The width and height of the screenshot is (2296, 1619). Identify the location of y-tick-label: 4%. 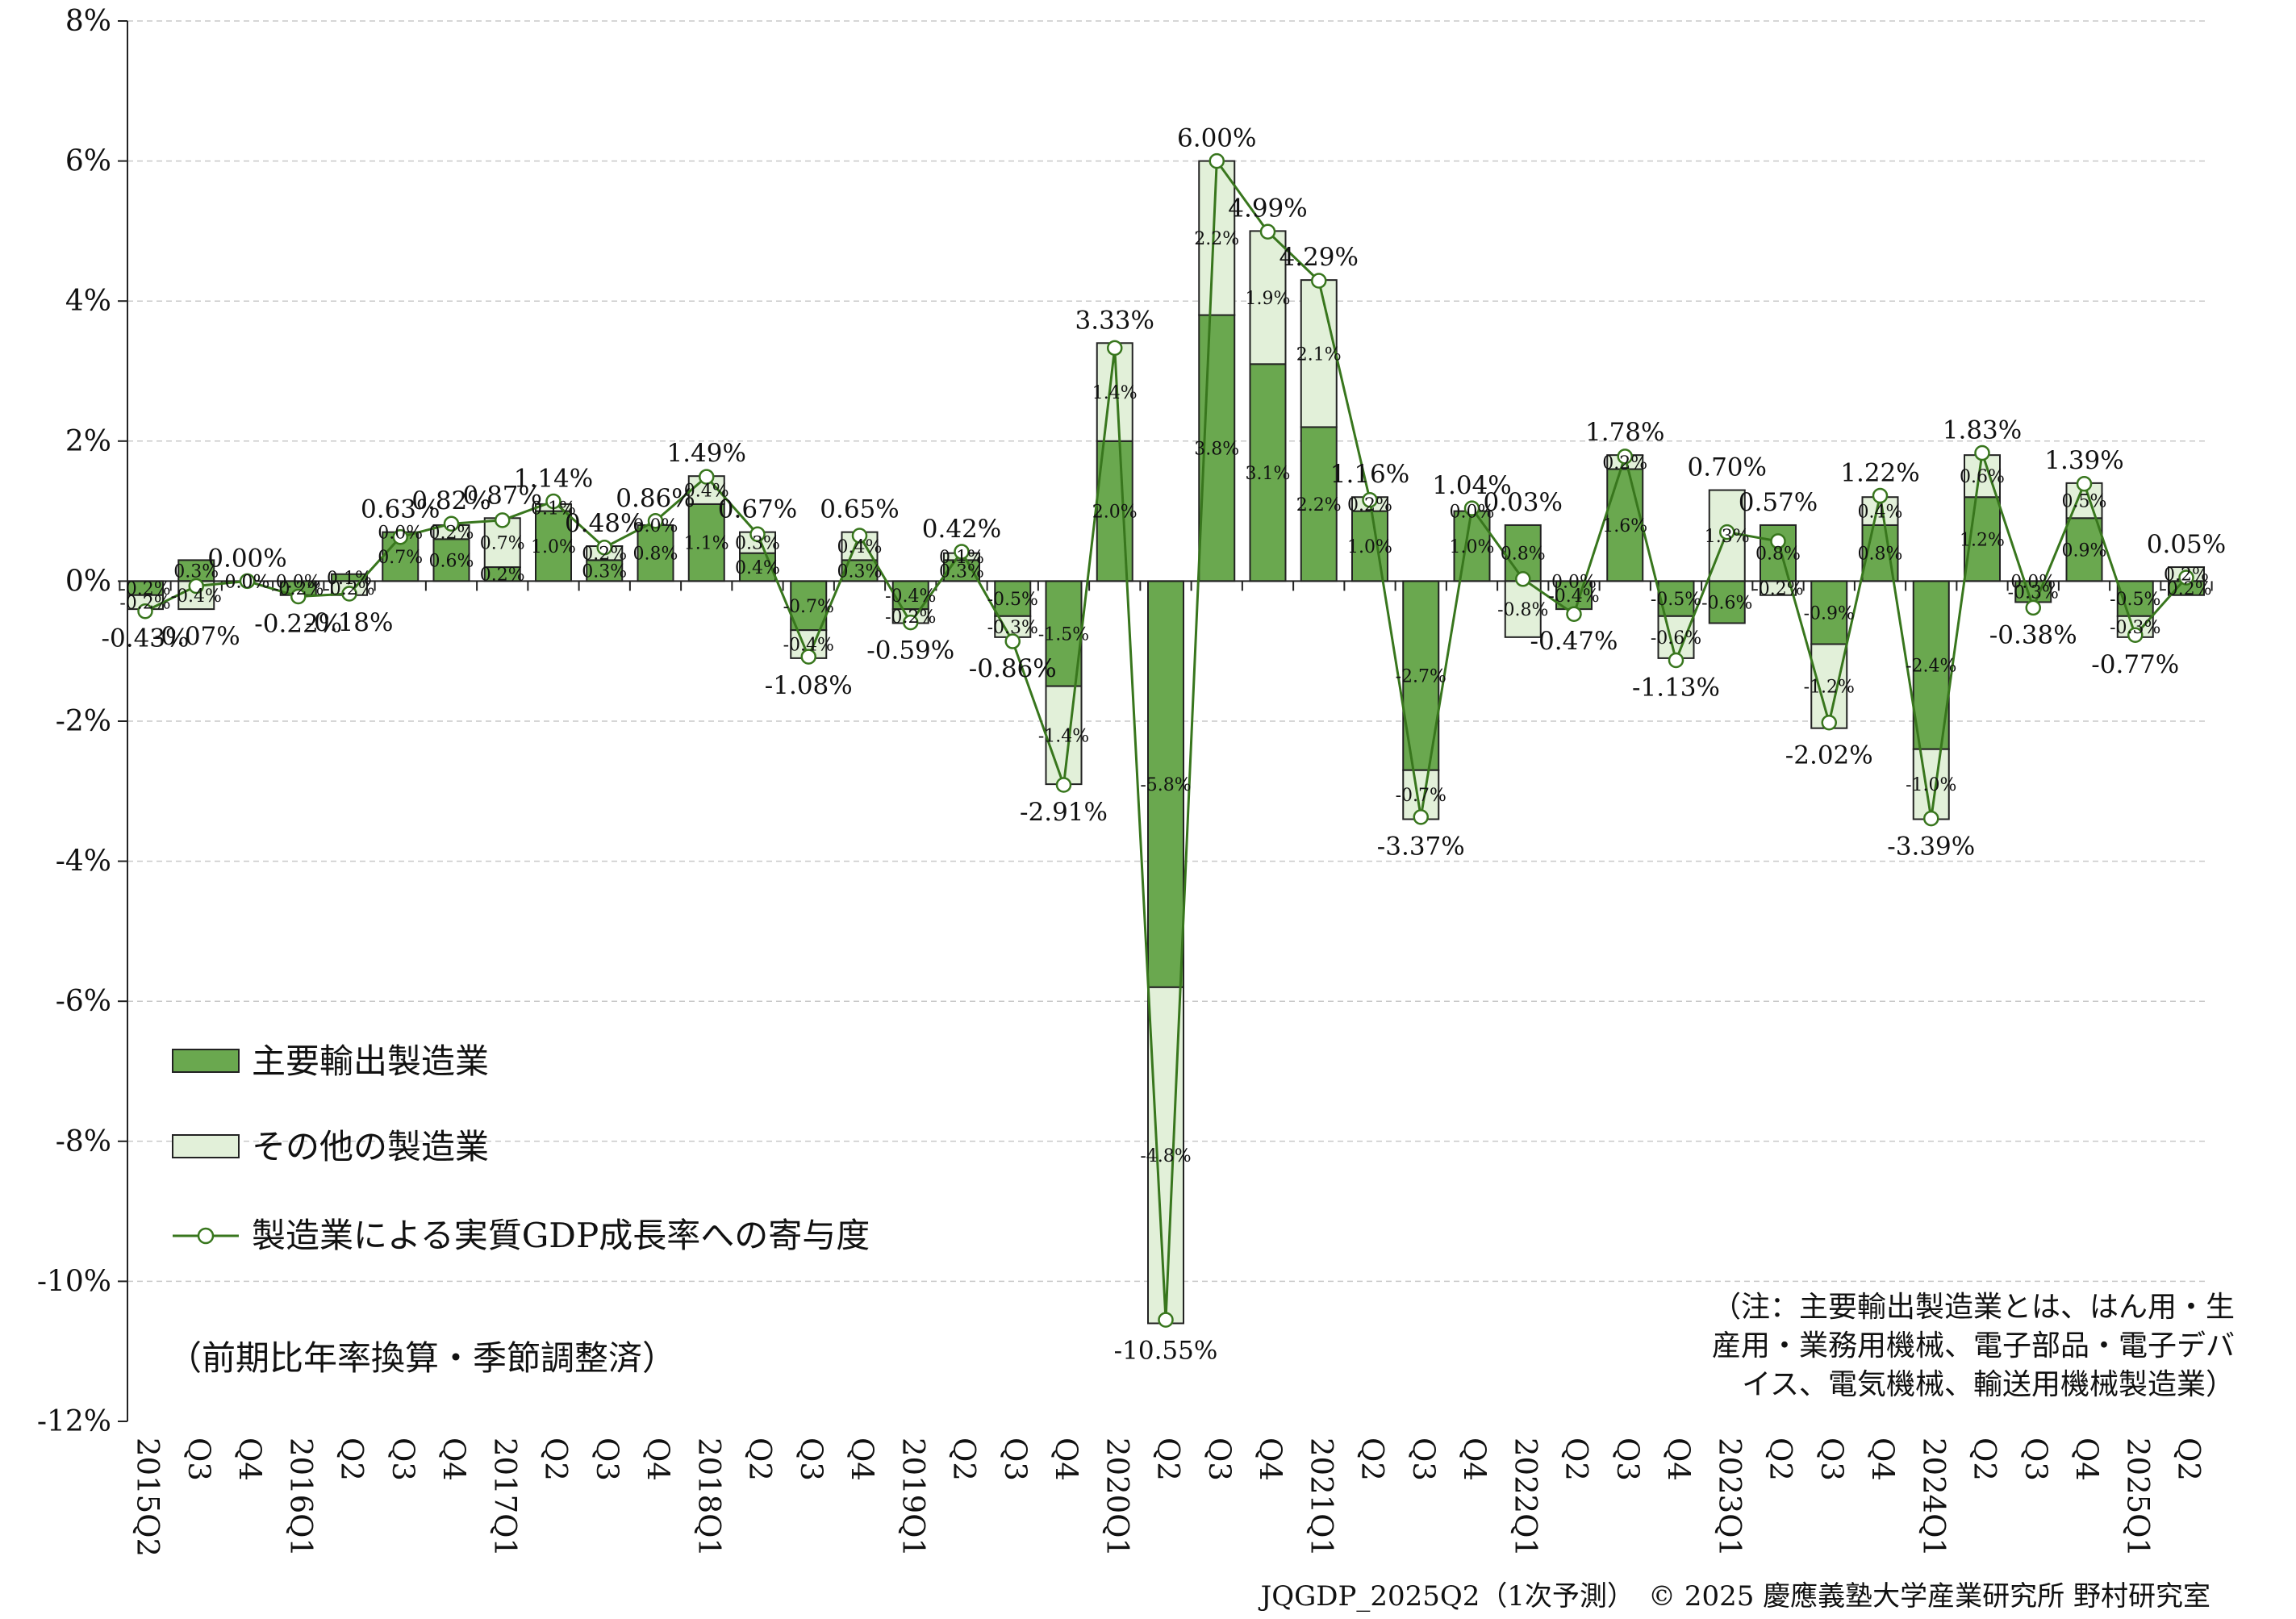
(88, 301).